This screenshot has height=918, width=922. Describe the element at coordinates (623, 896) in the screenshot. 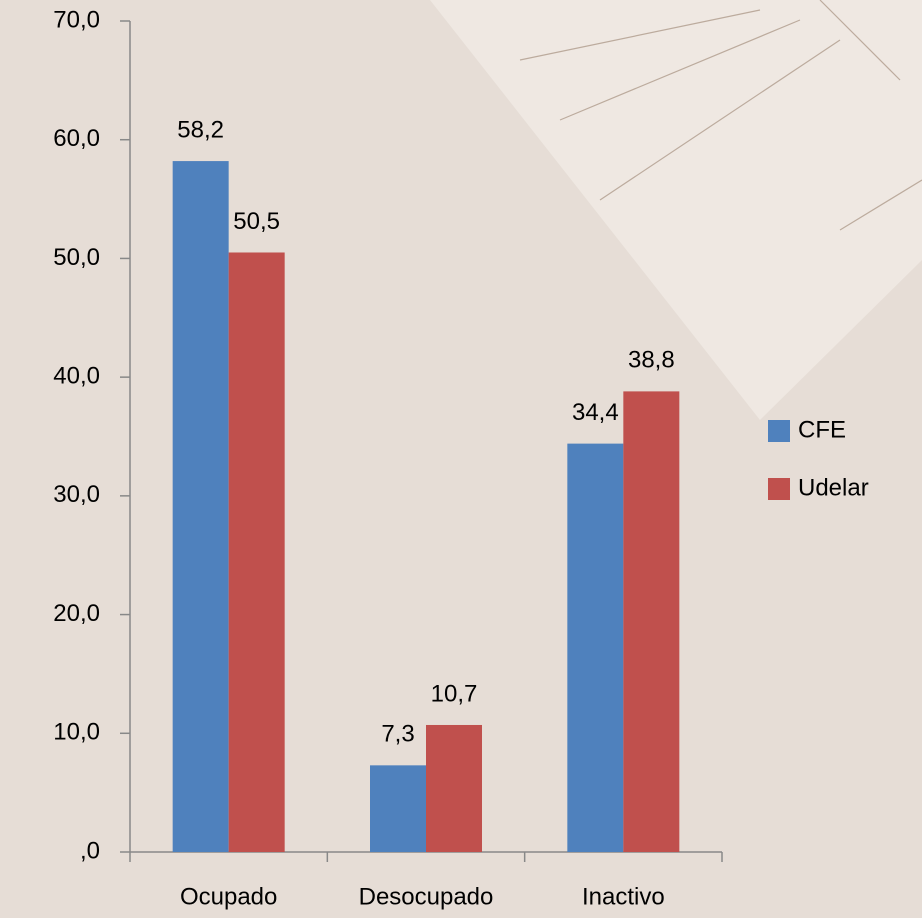

I see `x-tick-label: Inactivo` at that location.